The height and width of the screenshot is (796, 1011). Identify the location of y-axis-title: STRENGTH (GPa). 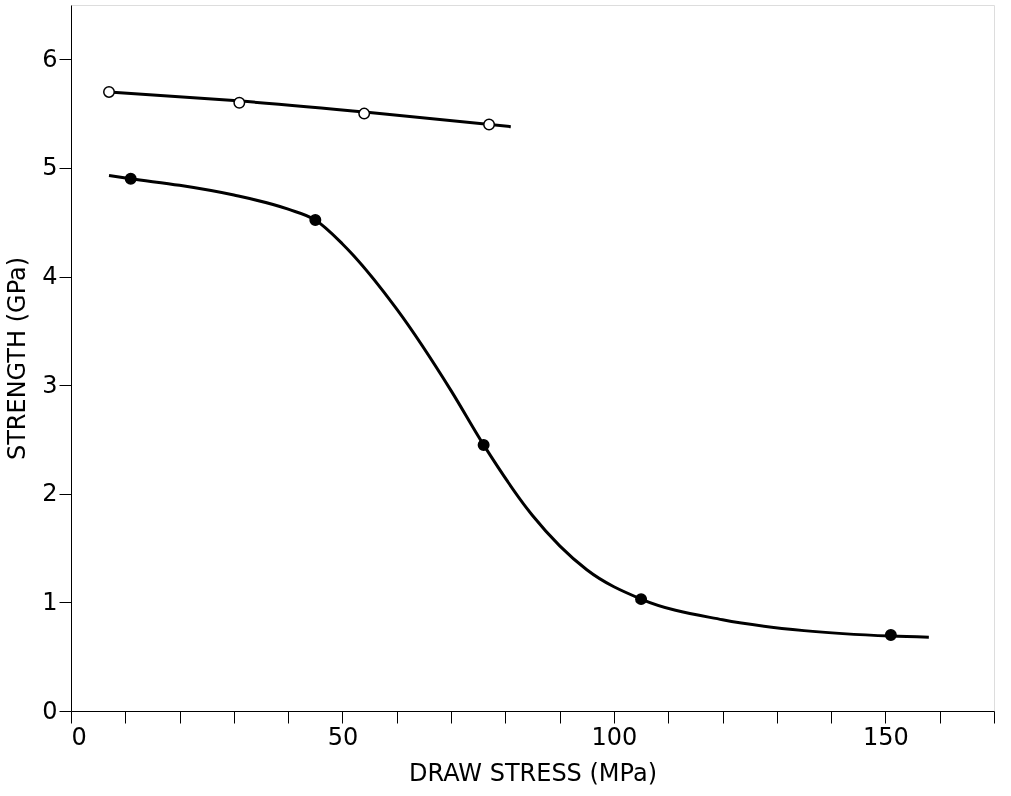
(17, 358).